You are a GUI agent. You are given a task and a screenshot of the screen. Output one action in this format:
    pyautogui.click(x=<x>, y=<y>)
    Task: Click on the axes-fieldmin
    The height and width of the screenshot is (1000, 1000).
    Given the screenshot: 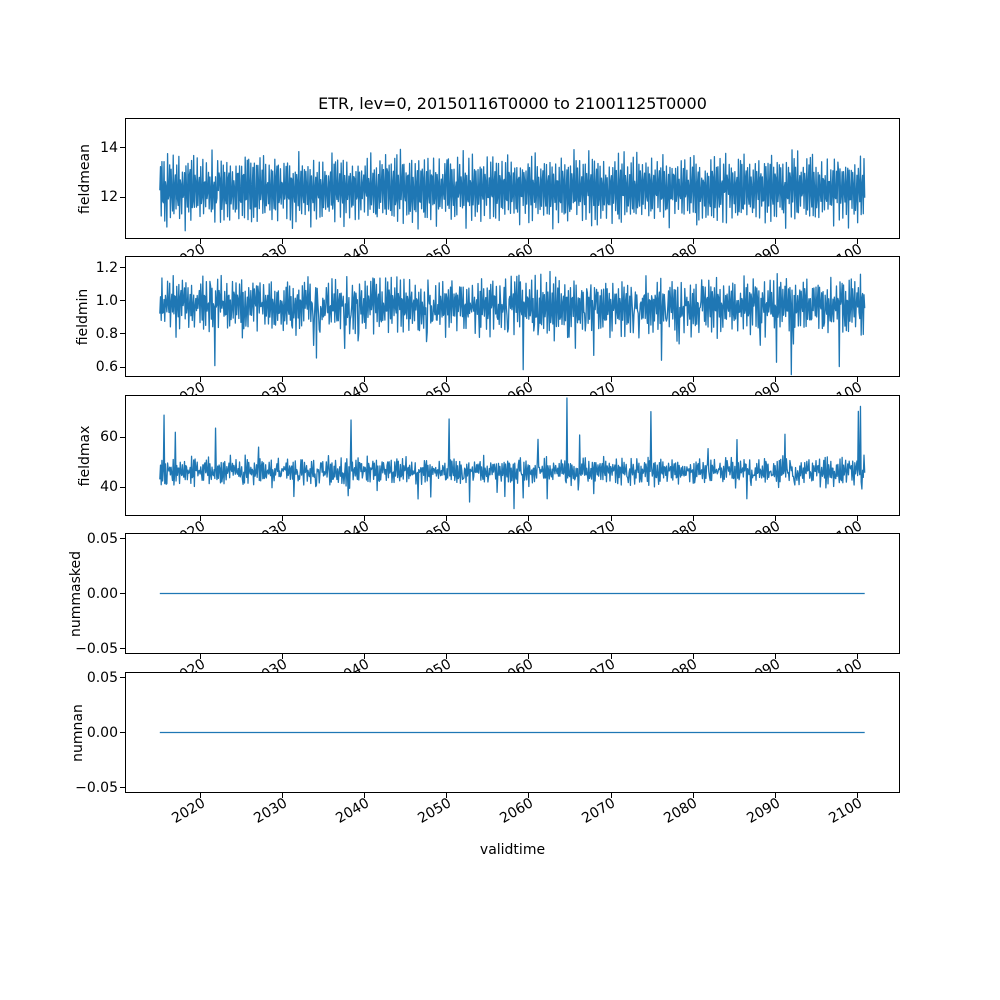 What is the action you would take?
    pyautogui.click(x=512, y=316)
    